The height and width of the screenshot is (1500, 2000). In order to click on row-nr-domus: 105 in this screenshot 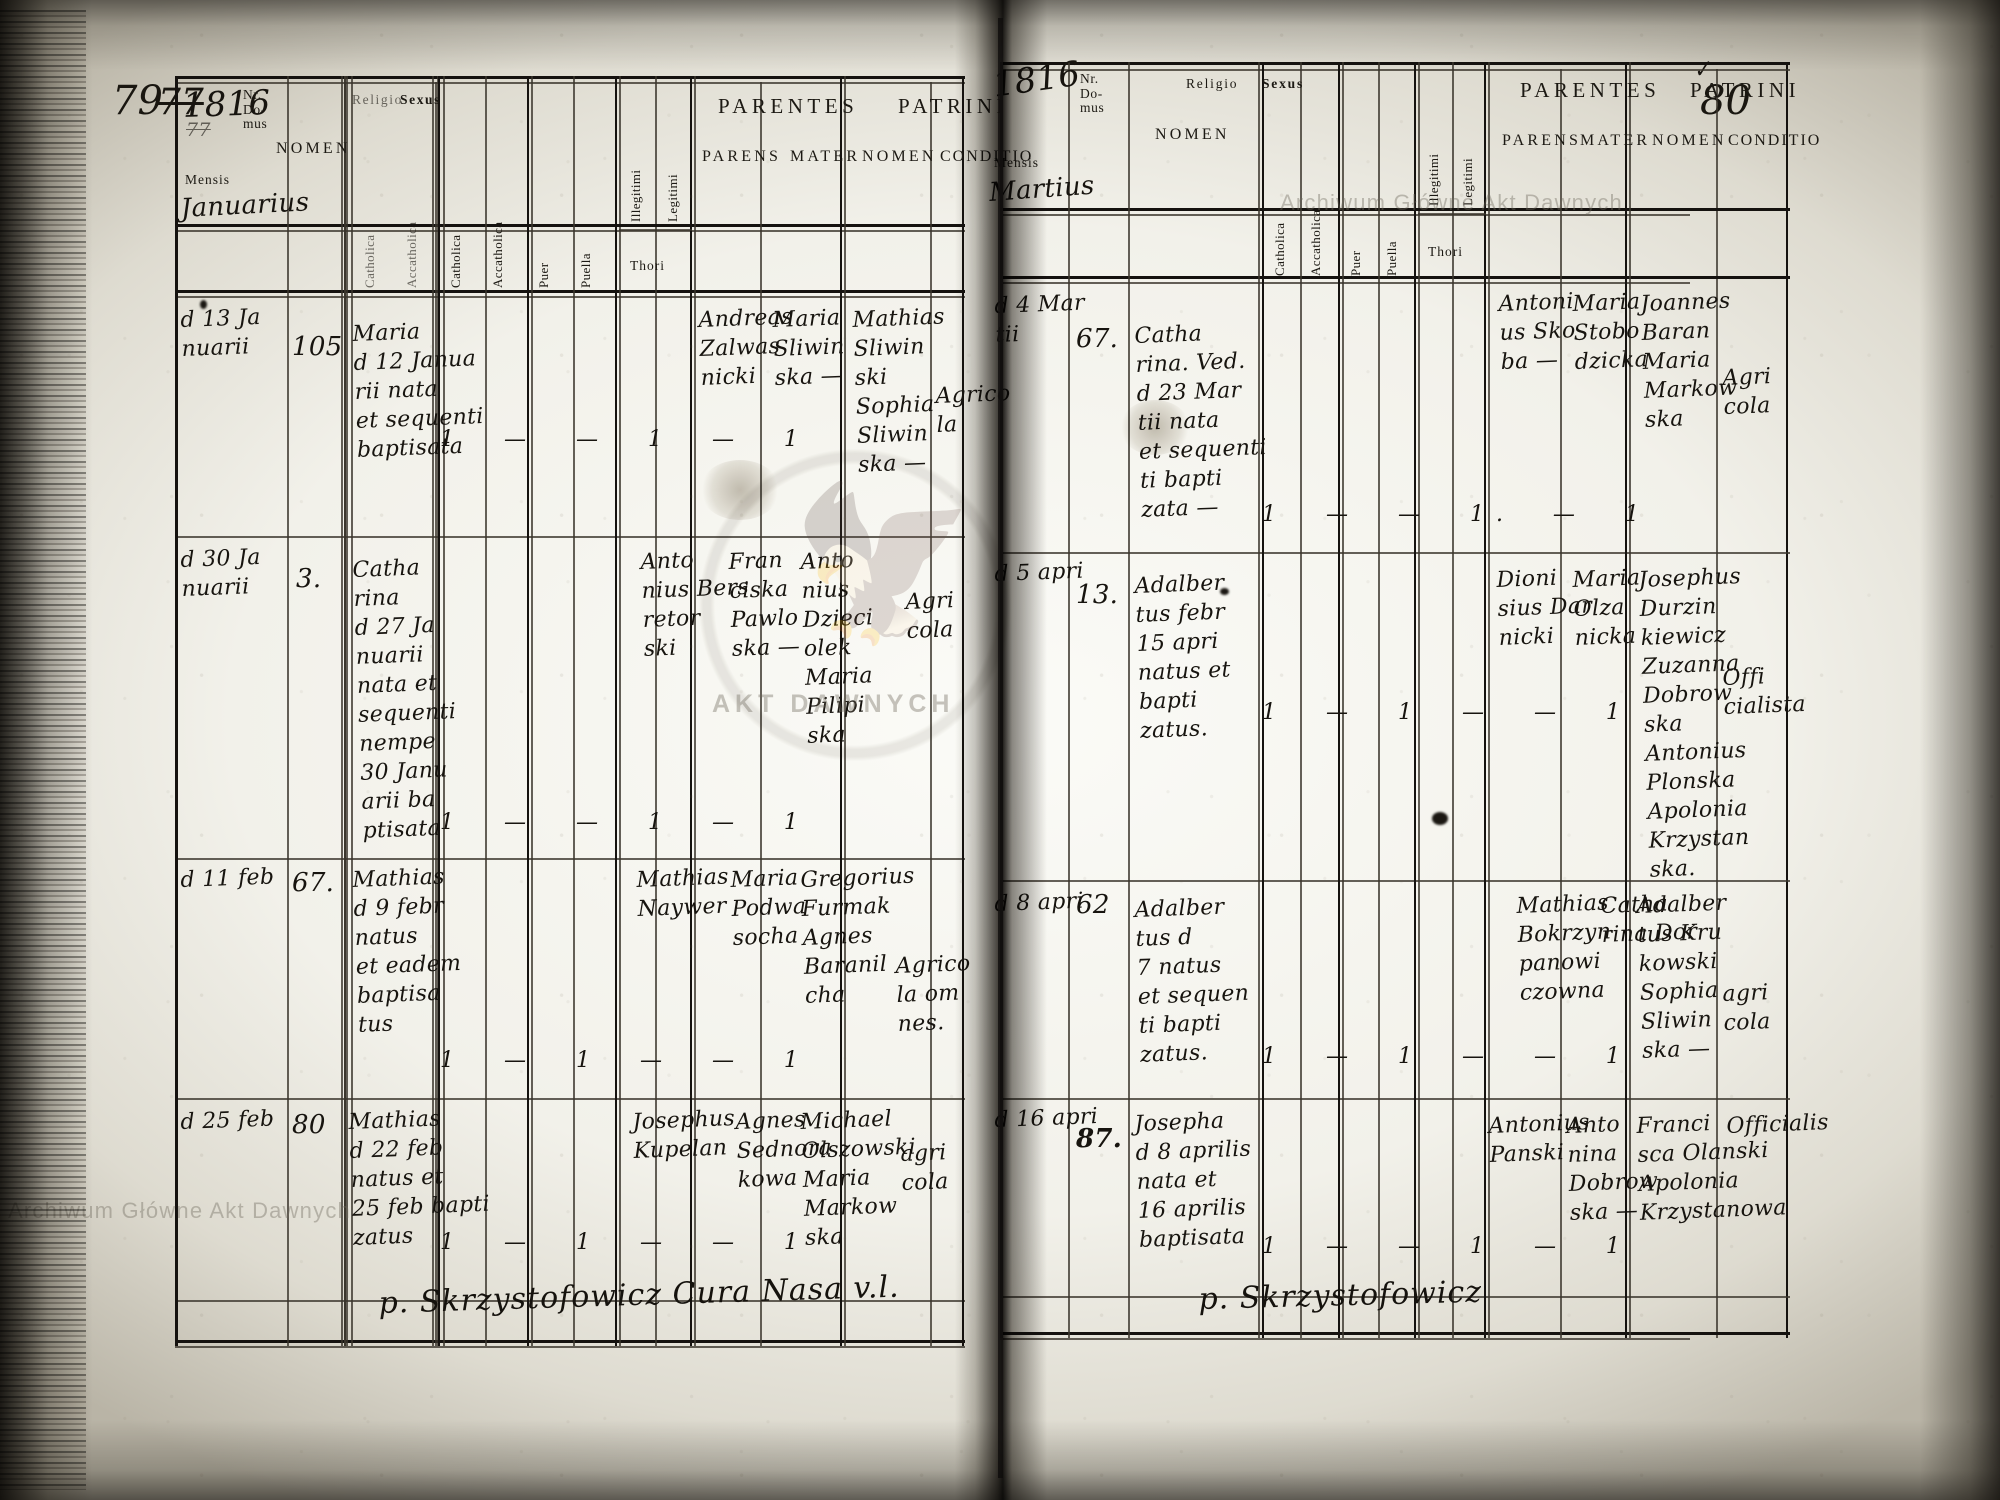, I will do `click(317, 347)`.